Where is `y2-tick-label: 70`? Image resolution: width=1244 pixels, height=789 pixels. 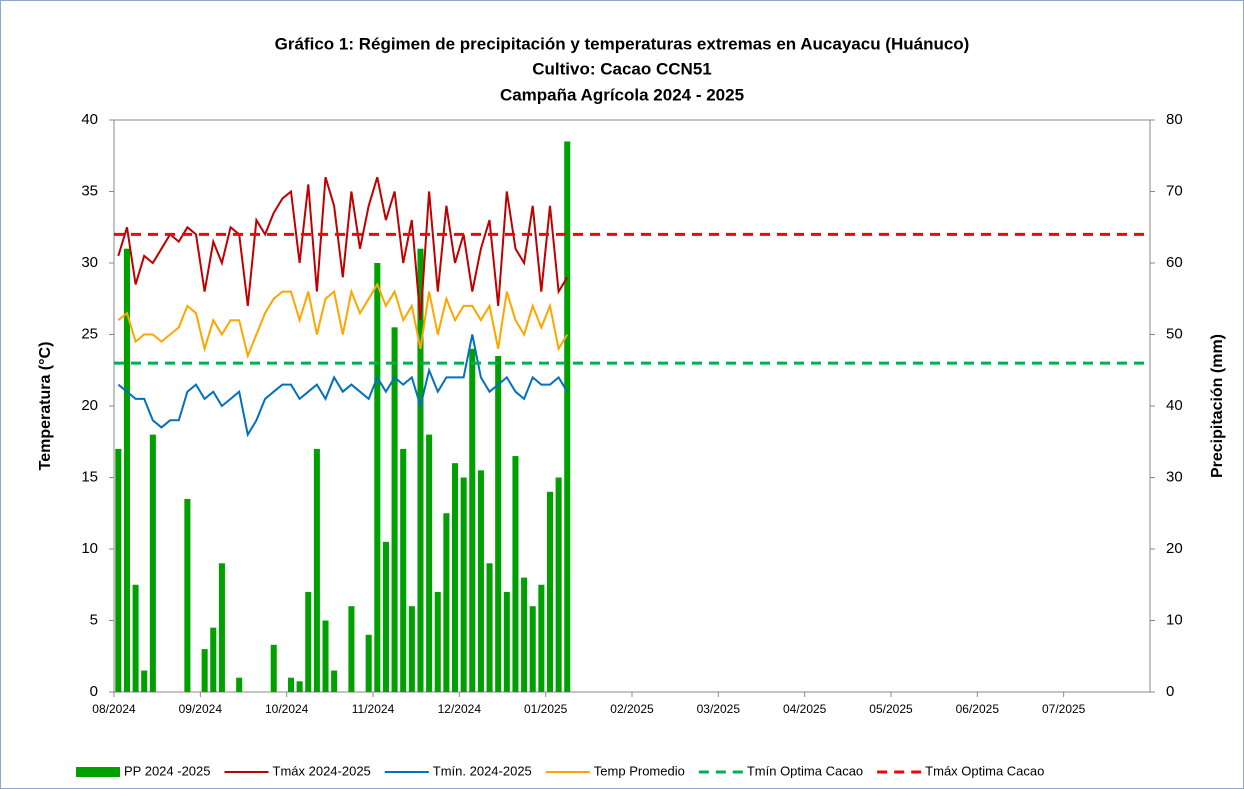 y2-tick-label: 70 is located at coordinates (1174, 190).